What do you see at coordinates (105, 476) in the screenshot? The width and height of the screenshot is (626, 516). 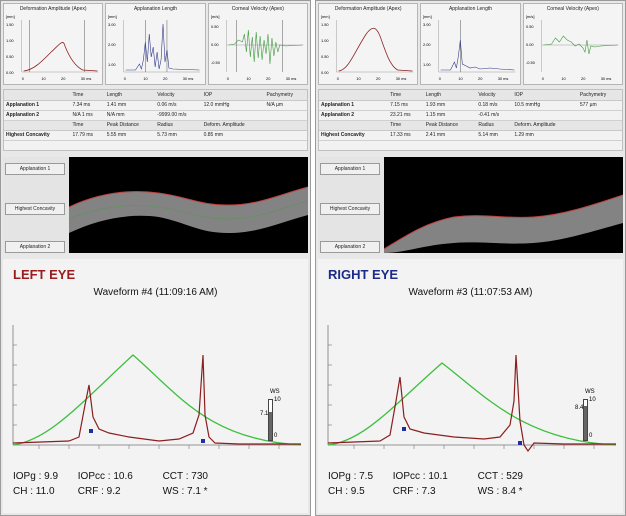 I see `iopcc-value: IOPcc : 10.6` at bounding box center [105, 476].